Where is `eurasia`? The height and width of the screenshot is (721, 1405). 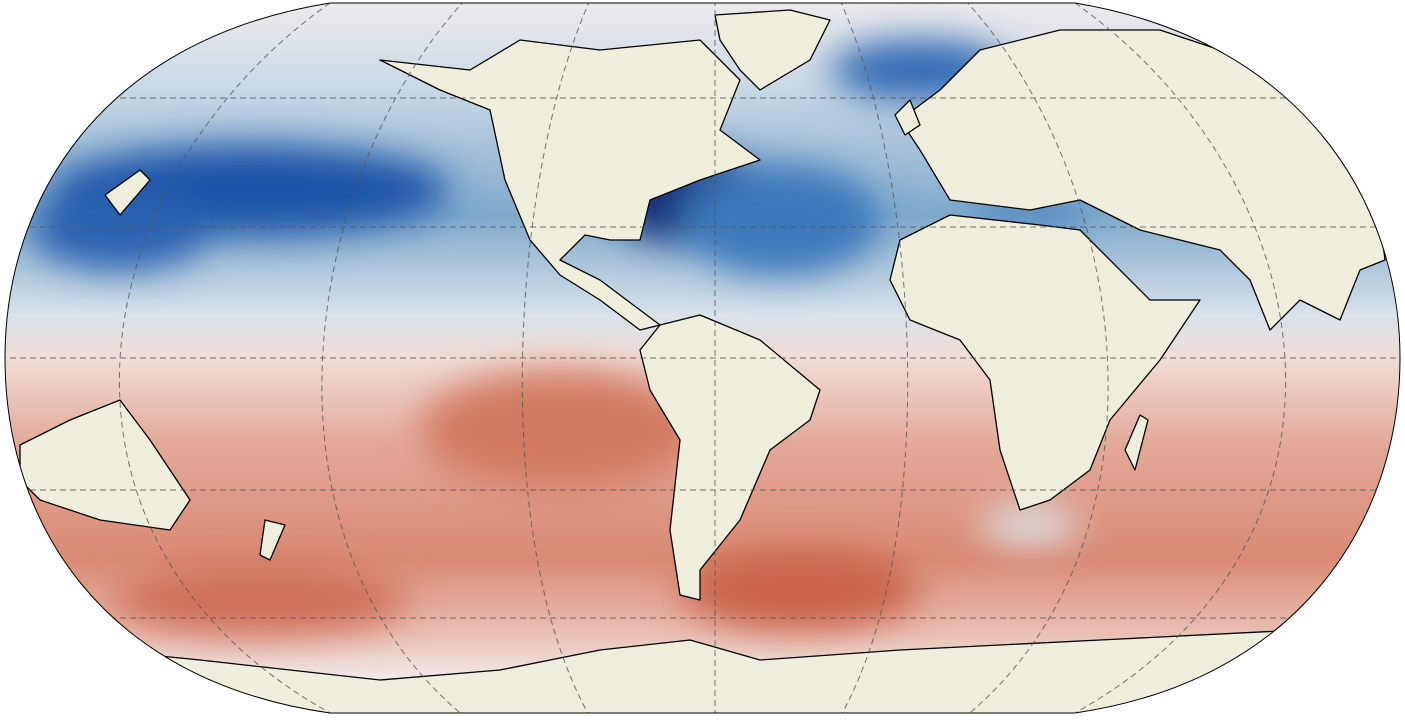
eurasia is located at coordinates (1142, 180).